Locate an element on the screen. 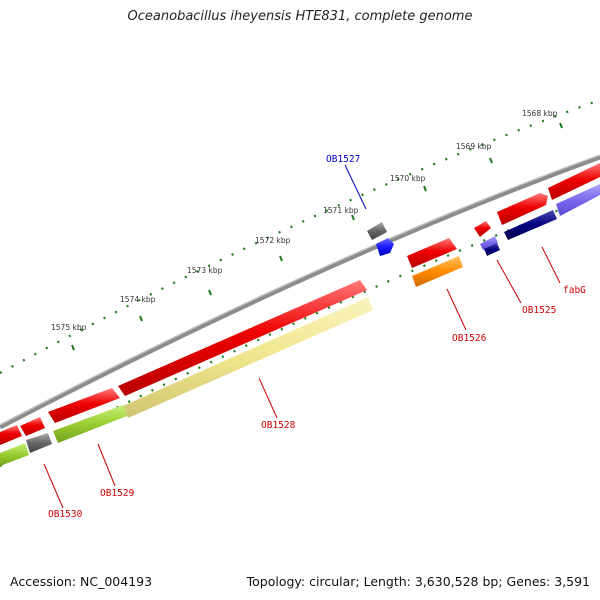 The width and height of the screenshot is (600, 600). gene-label-OB1530: OB1530 is located at coordinates (65, 514).